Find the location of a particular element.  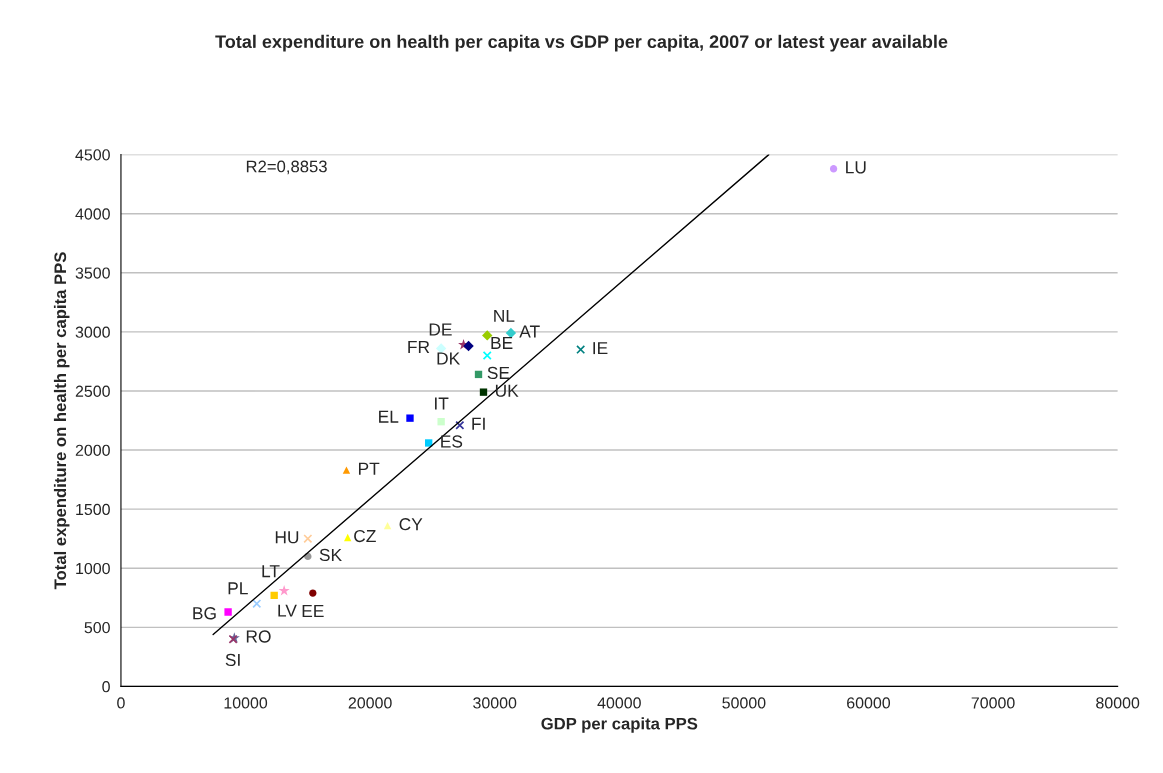

y-tick-label: 3000 is located at coordinates (92, 332).